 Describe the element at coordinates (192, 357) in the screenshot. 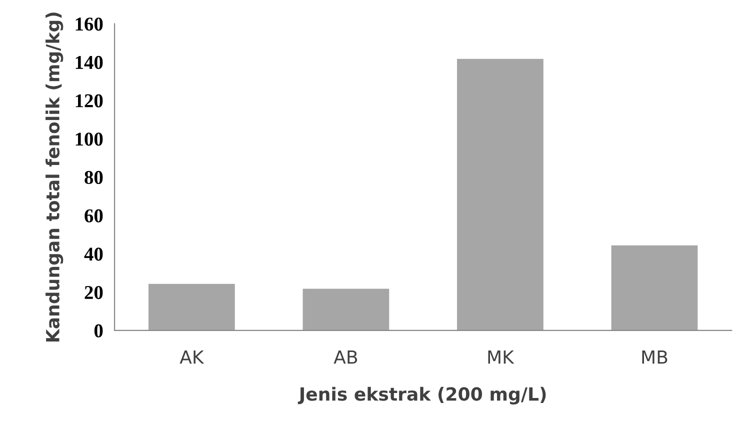

I see `x-tick-label: AK` at that location.